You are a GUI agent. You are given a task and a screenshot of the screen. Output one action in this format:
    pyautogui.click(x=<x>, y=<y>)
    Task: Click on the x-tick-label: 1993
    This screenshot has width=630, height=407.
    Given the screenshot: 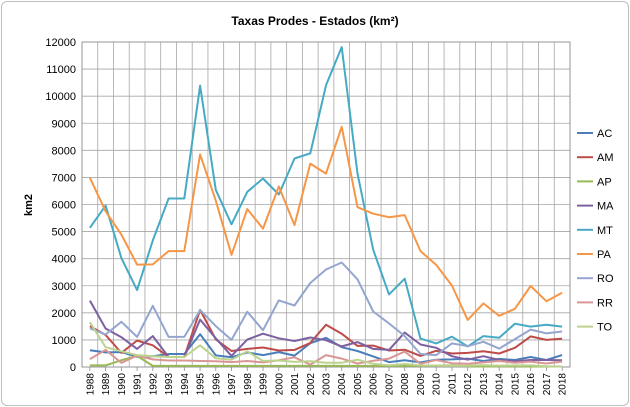 What is the action you would take?
    pyautogui.click(x=169, y=384)
    